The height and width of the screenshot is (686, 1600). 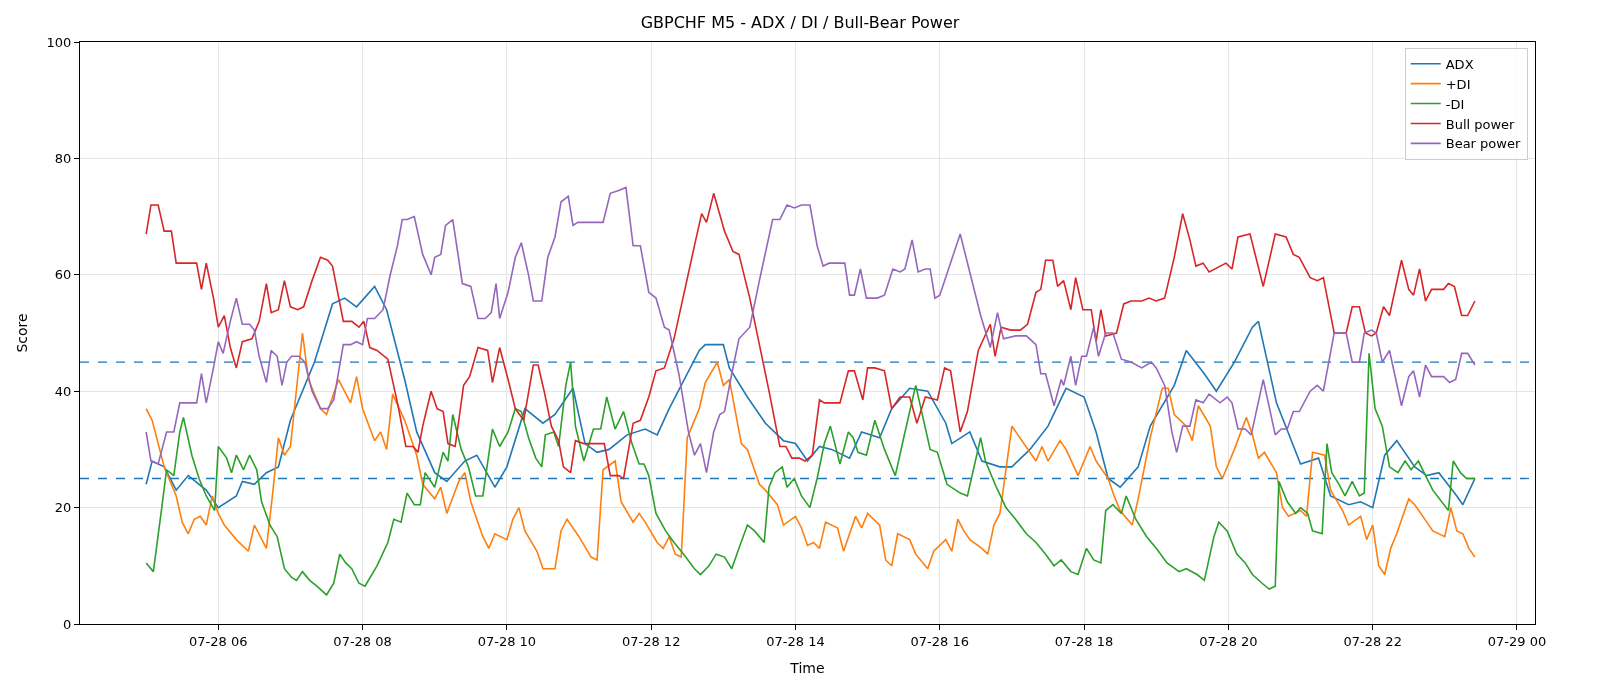 What do you see at coordinates (59, 42) in the screenshot?
I see `y-tick-label: 100` at bounding box center [59, 42].